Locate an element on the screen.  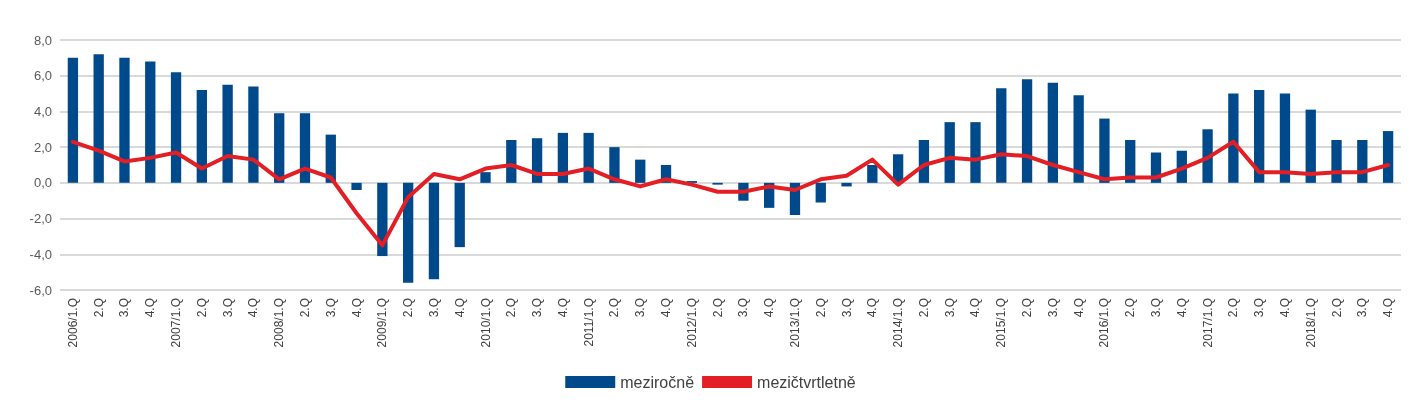
y-tick-label: -2,0 is located at coordinates (40, 219).